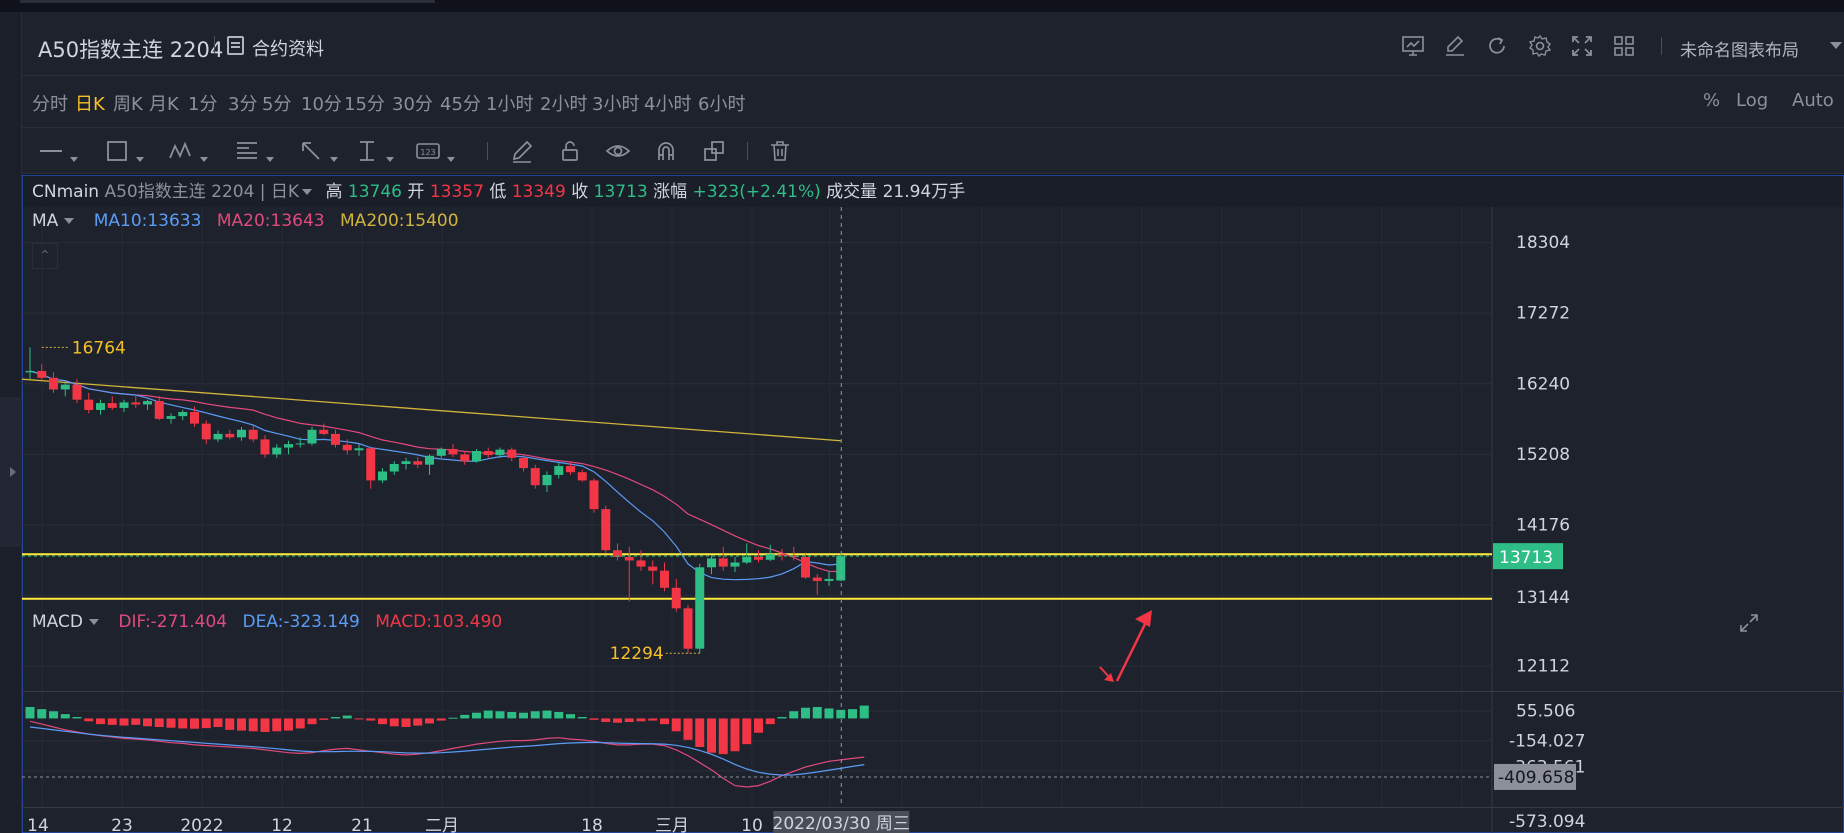 The width and height of the screenshot is (1844, 833). What do you see at coordinates (1413, 46) in the screenshot?
I see `screen-icon` at bounding box center [1413, 46].